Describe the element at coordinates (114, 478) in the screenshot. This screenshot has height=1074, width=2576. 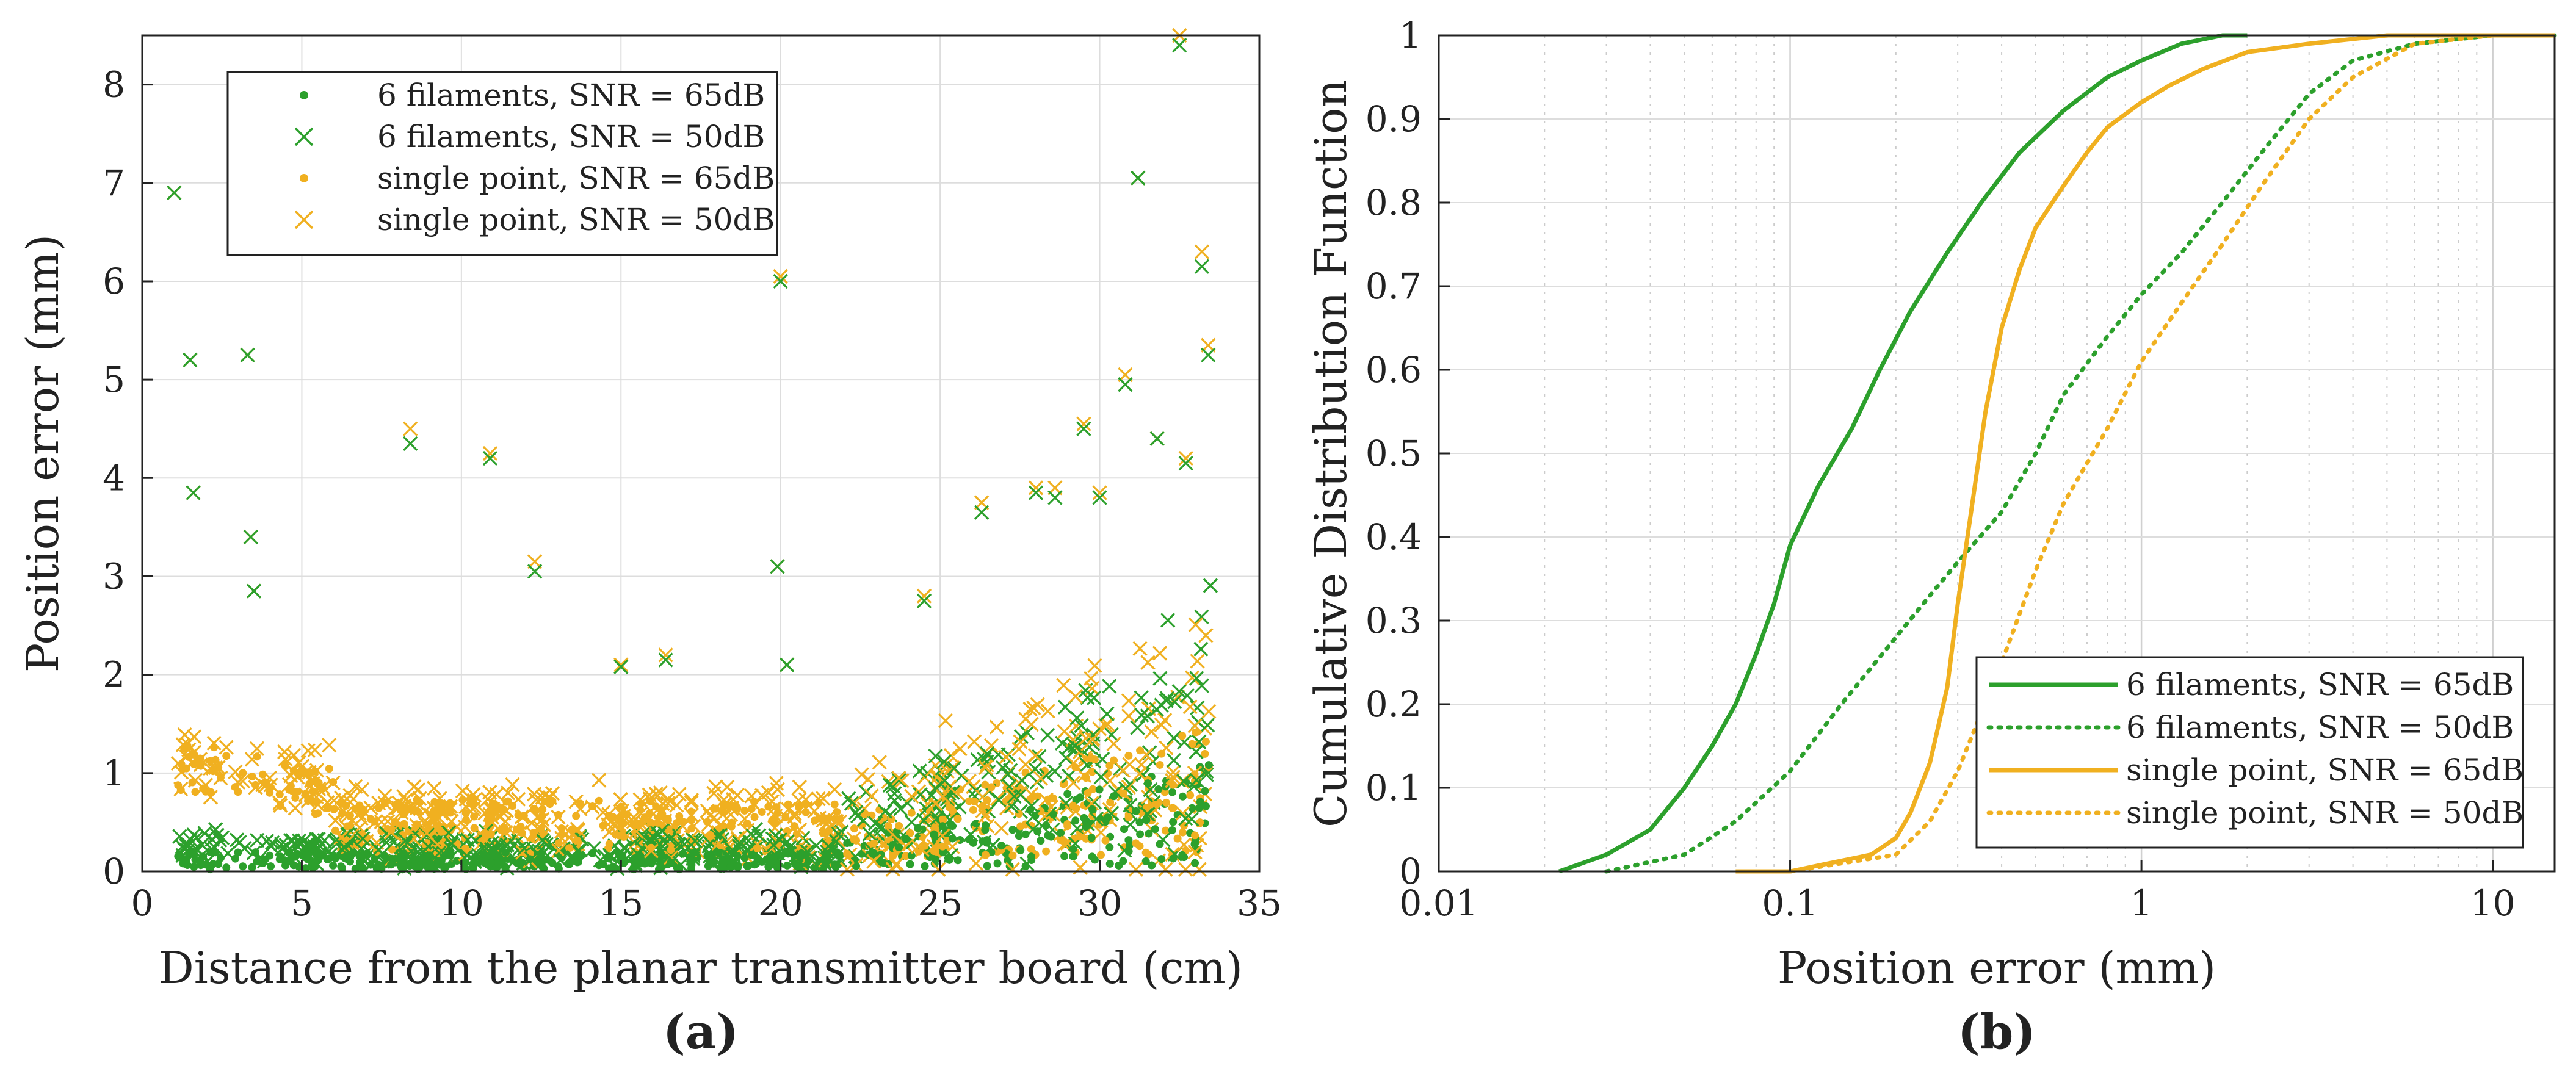
I see `y-tick-label: 4` at that location.